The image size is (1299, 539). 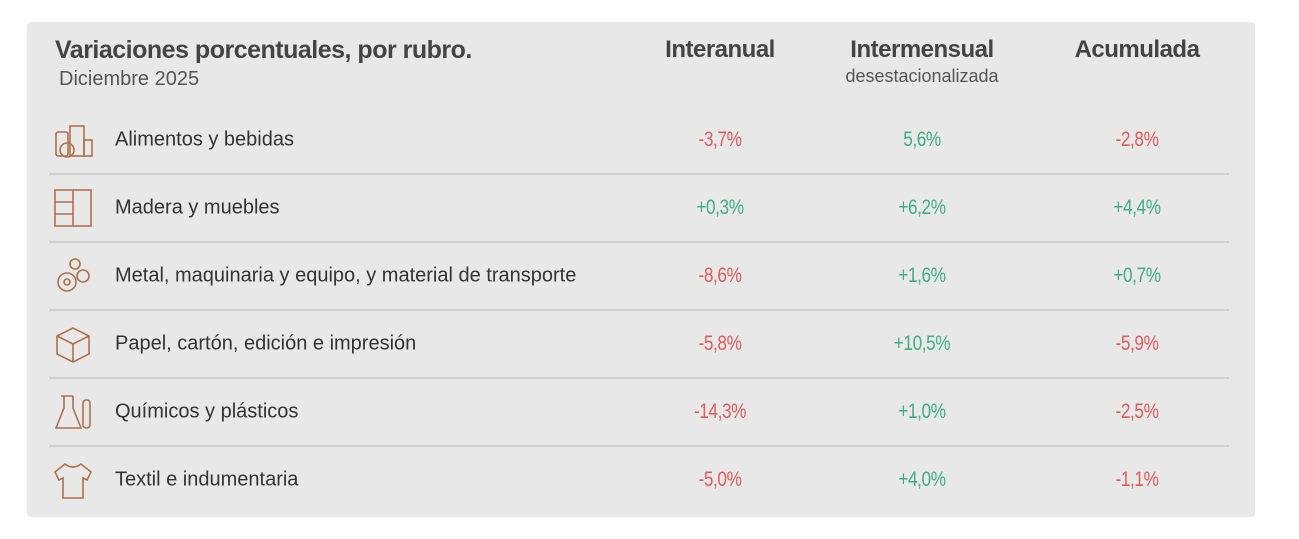 I want to click on value-cell: +1,6%, so click(x=922, y=275).